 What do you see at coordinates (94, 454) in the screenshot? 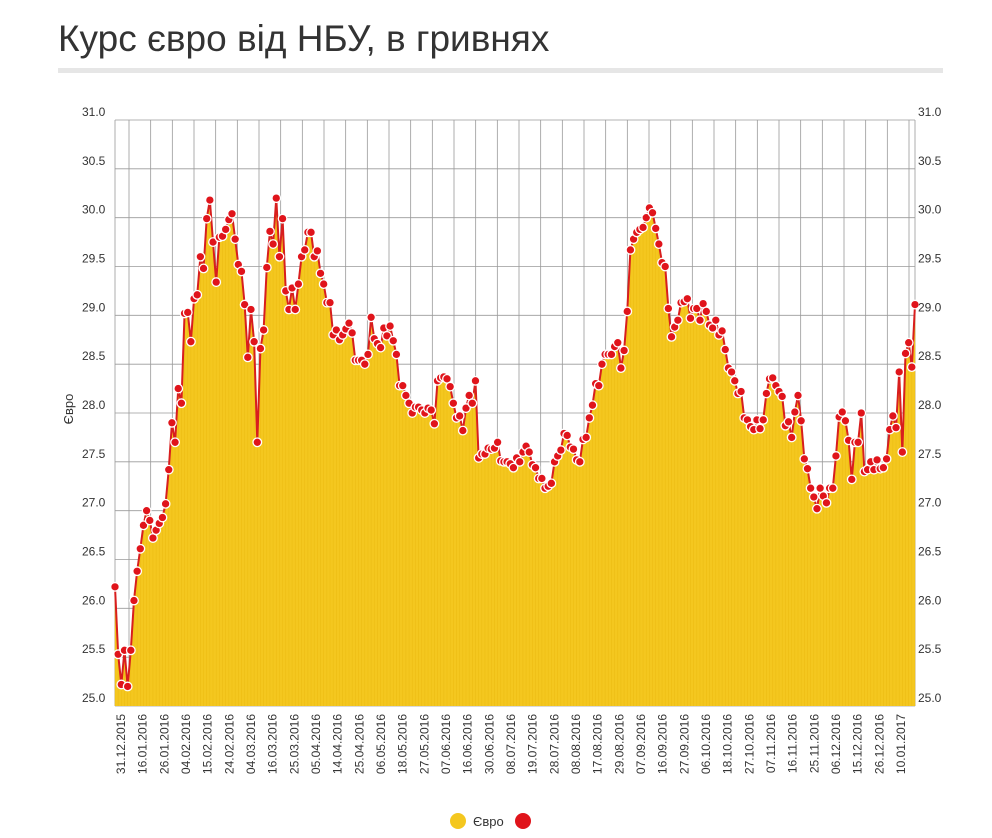
I see `y-tick-label-left: 27.5` at bounding box center [94, 454].